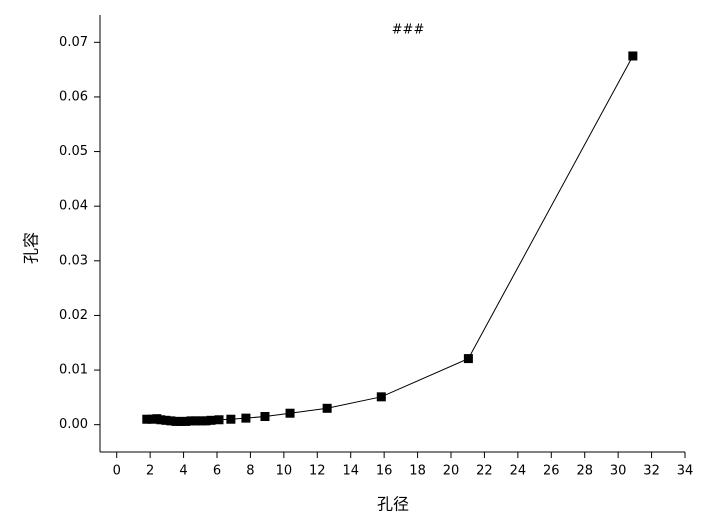 Image resolution: width=728 pixels, height=517 pixels. I want to click on x-tick-label: 22, so click(484, 471).